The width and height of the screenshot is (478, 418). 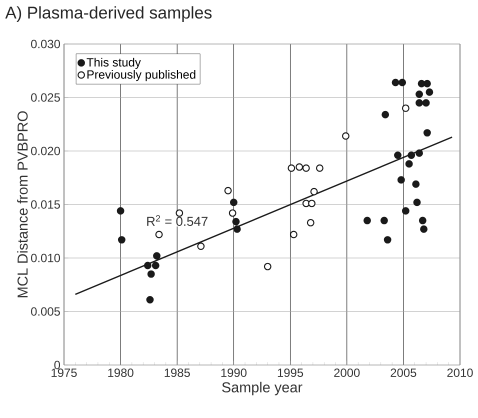 What do you see at coordinates (262, 389) in the screenshot?
I see `x-axis-title: Sample year` at bounding box center [262, 389].